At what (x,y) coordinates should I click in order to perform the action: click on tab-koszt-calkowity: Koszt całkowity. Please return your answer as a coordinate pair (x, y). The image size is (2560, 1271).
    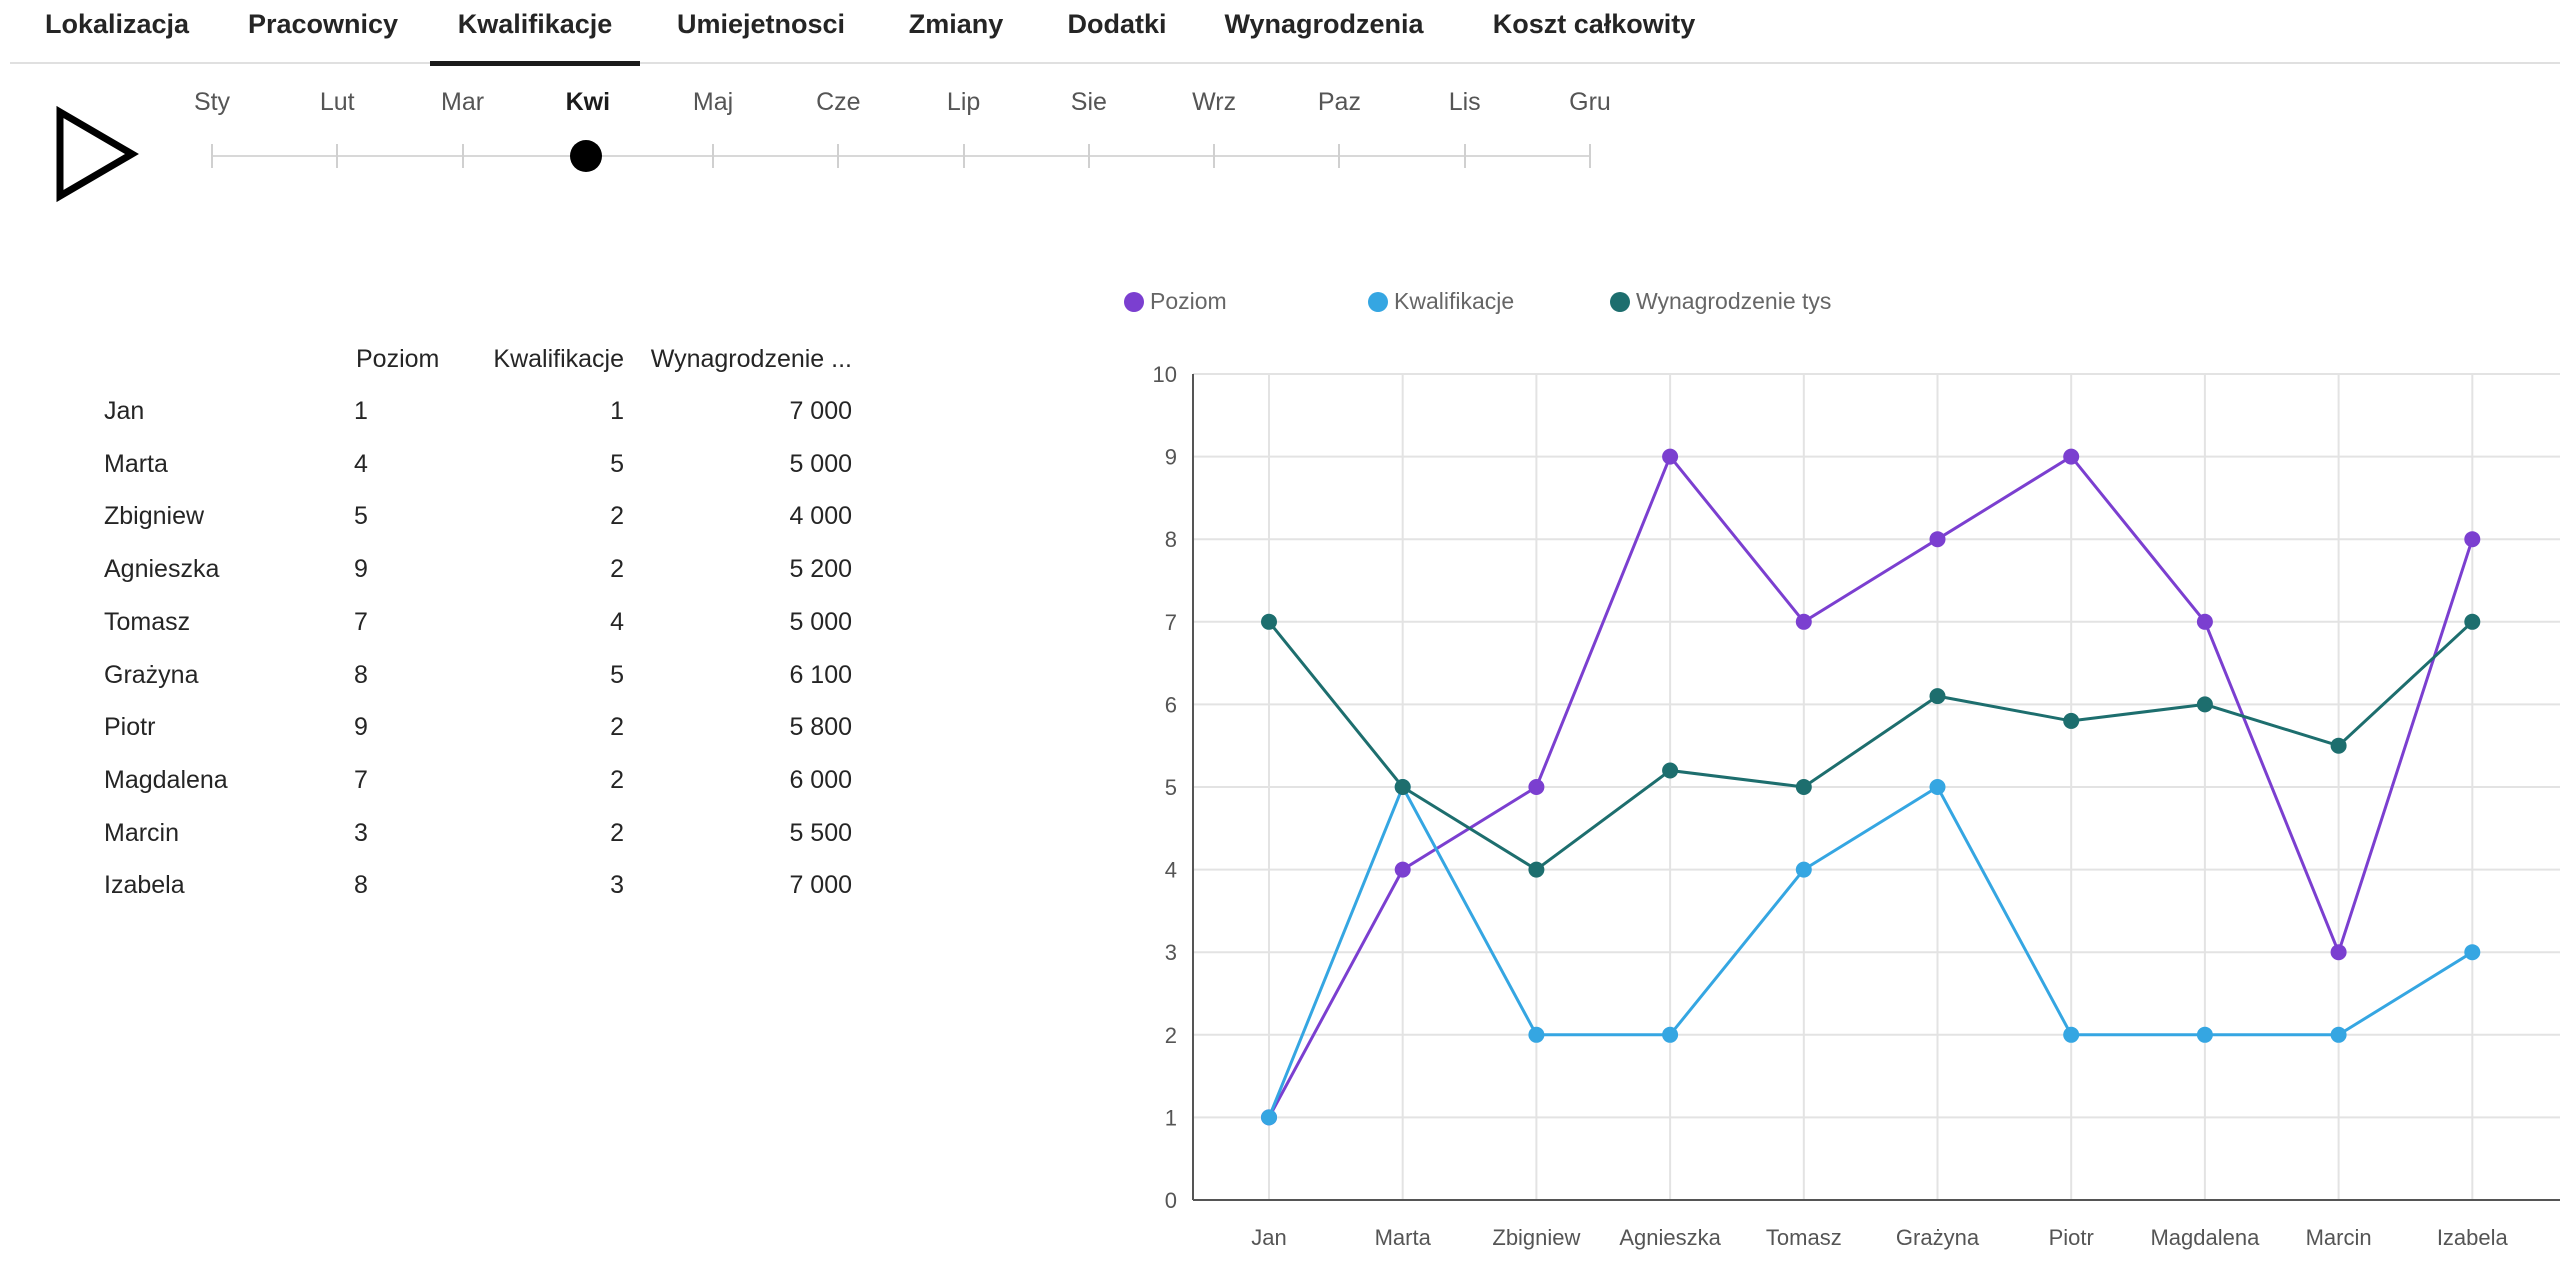
    Looking at the image, I should click on (1594, 24).